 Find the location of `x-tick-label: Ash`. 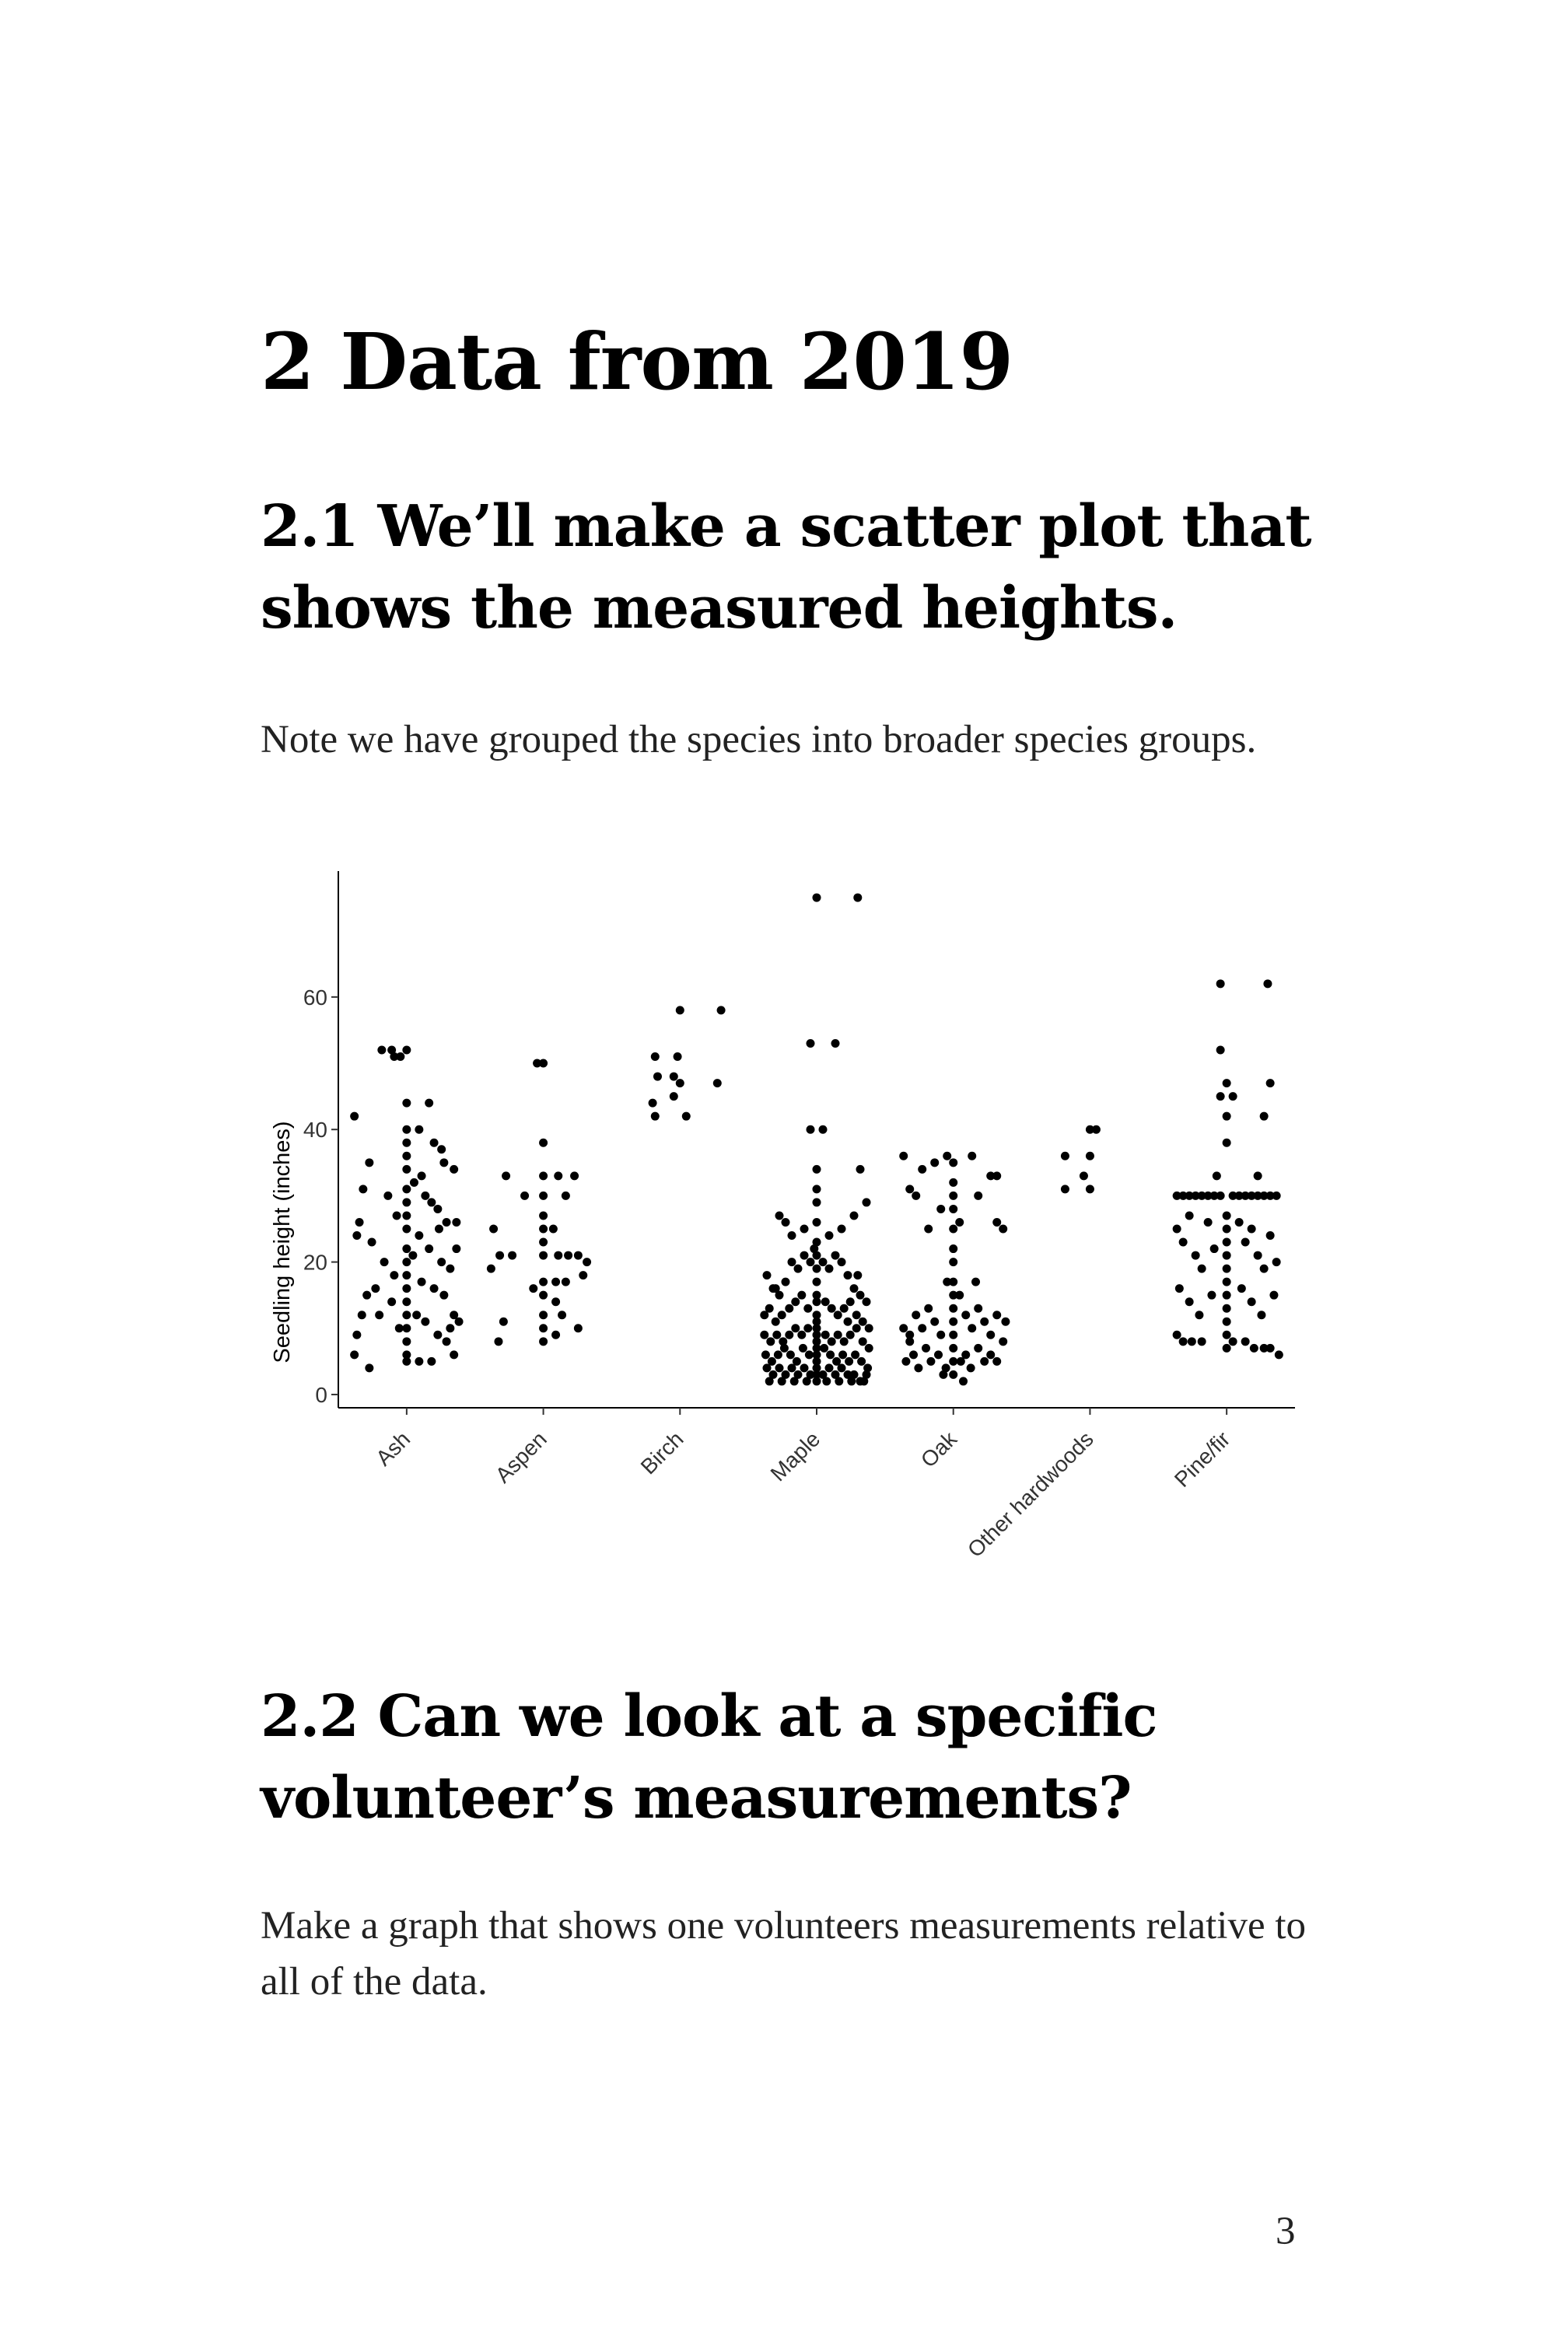

x-tick-label: Ash is located at coordinates (393, 1448).